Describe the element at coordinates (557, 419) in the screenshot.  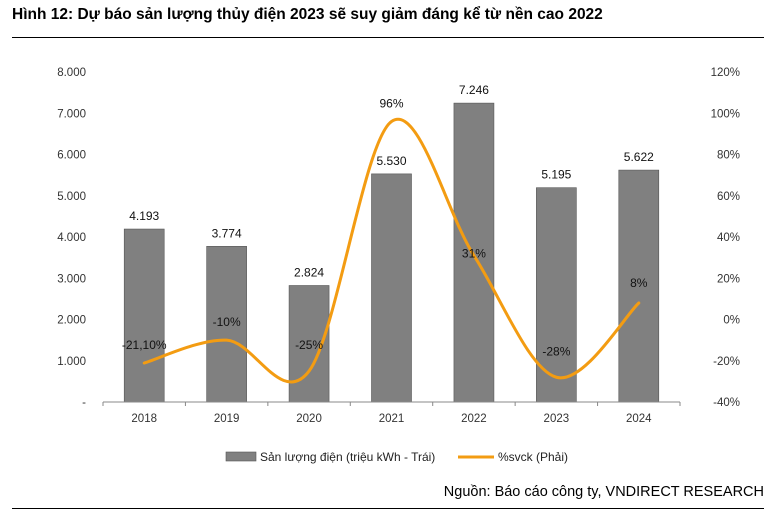
I see `x-tick-label-2023: 2023` at that location.